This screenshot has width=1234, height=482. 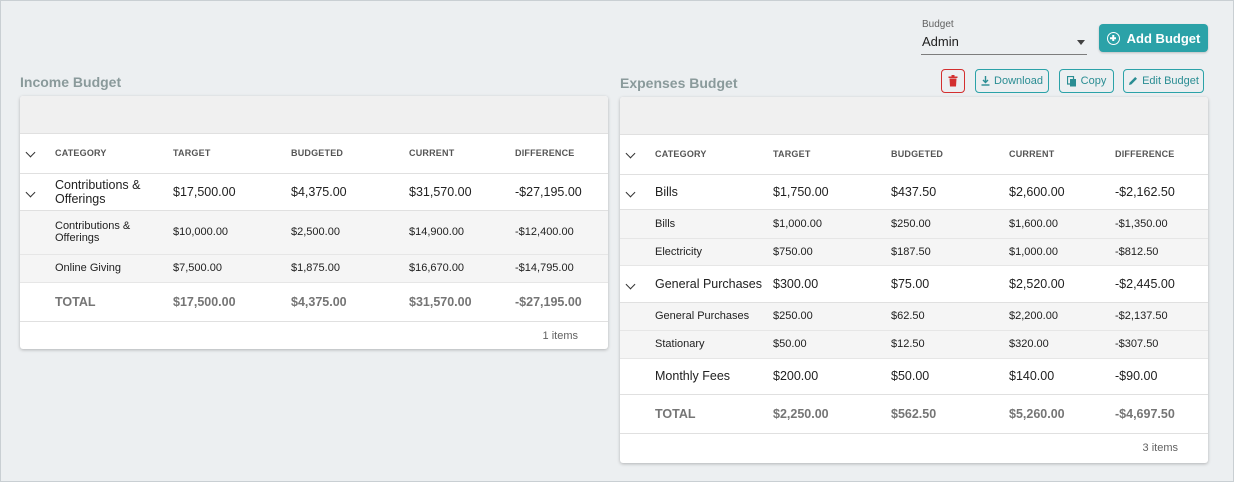 I want to click on delete-button, so click(x=953, y=81).